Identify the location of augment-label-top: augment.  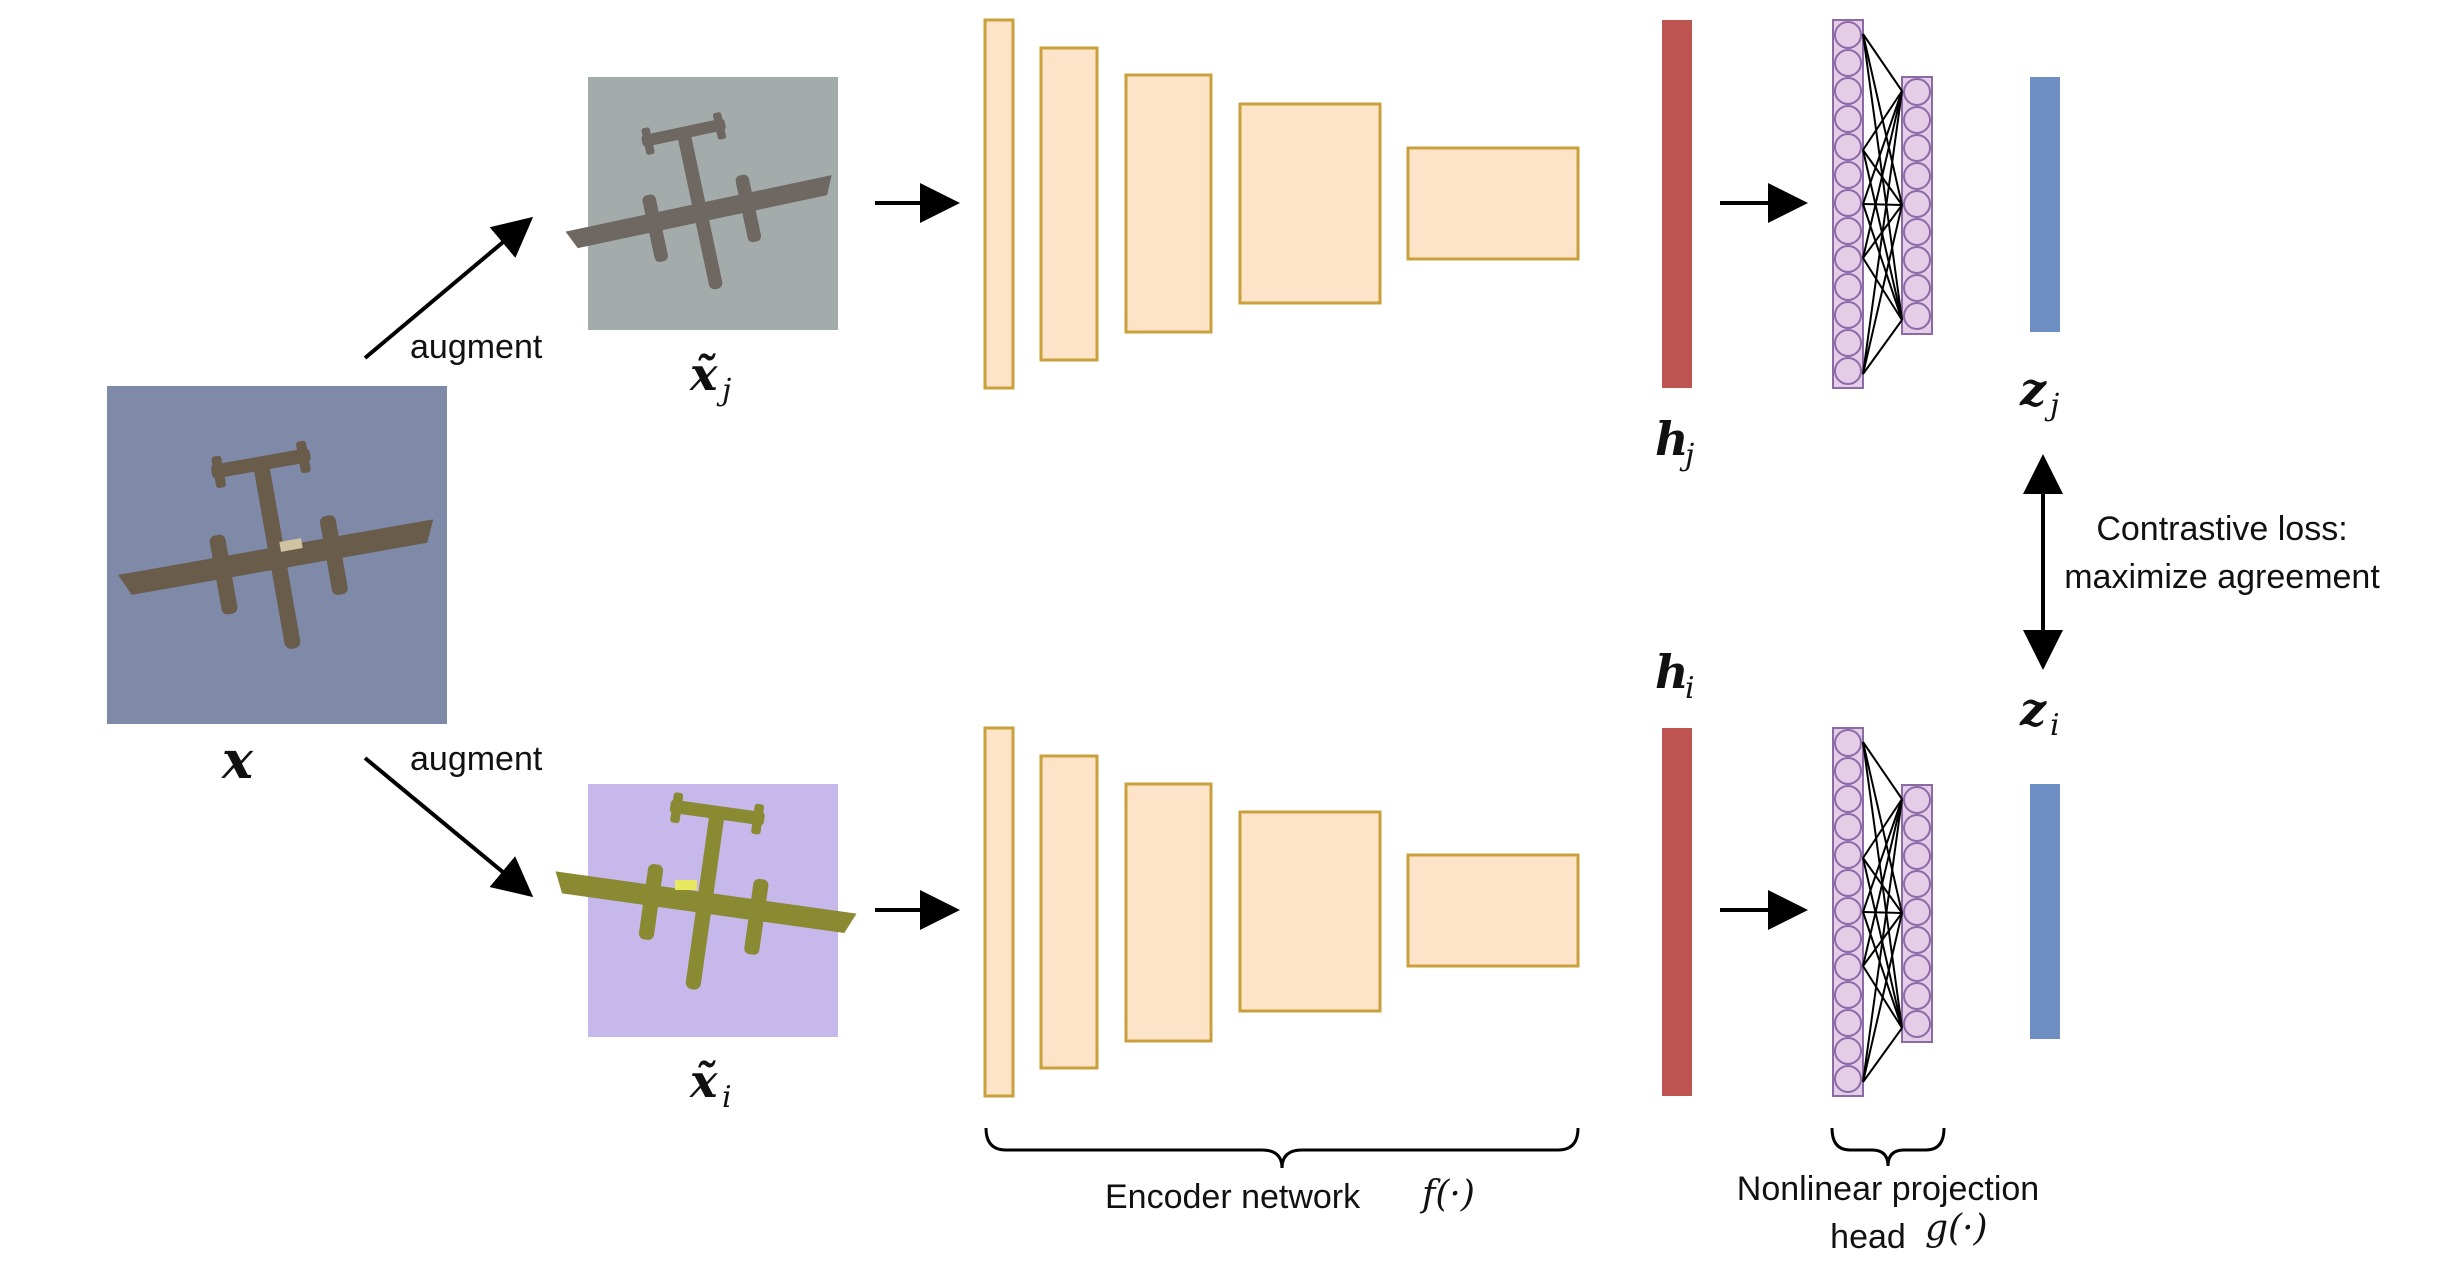
(476, 347).